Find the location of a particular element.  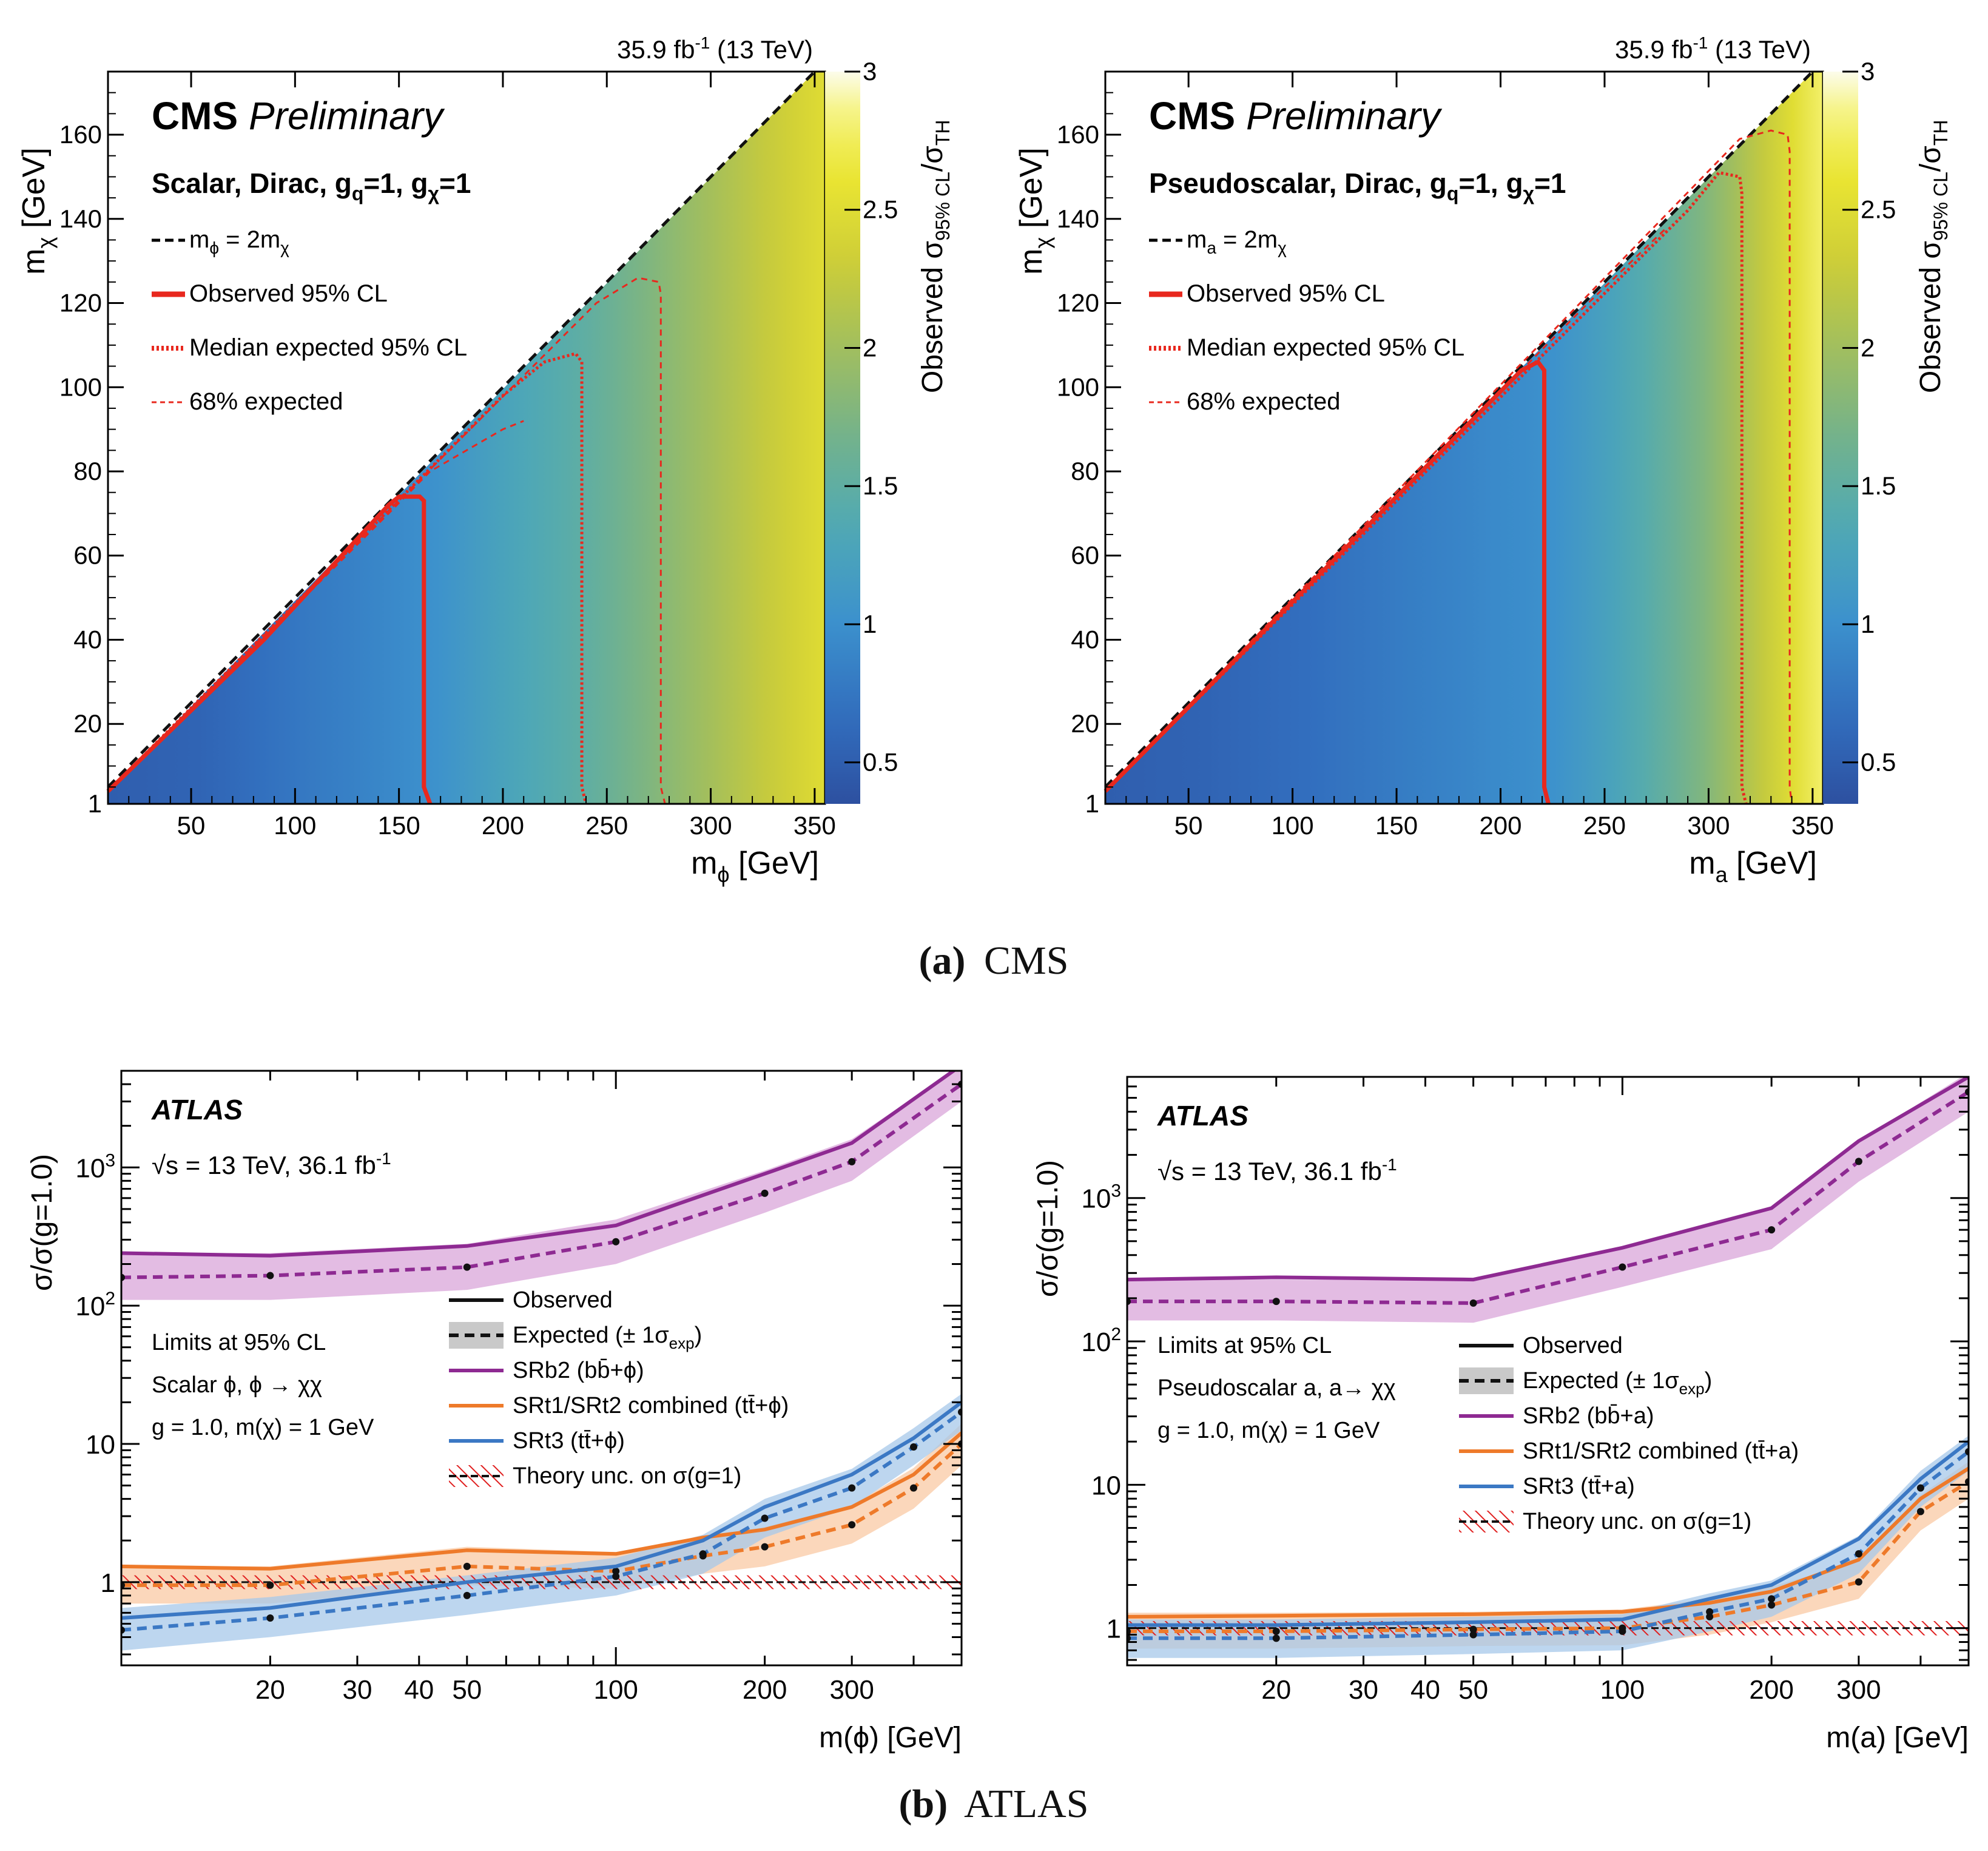

colorbar-tick-label: 2 is located at coordinates (1868, 347).